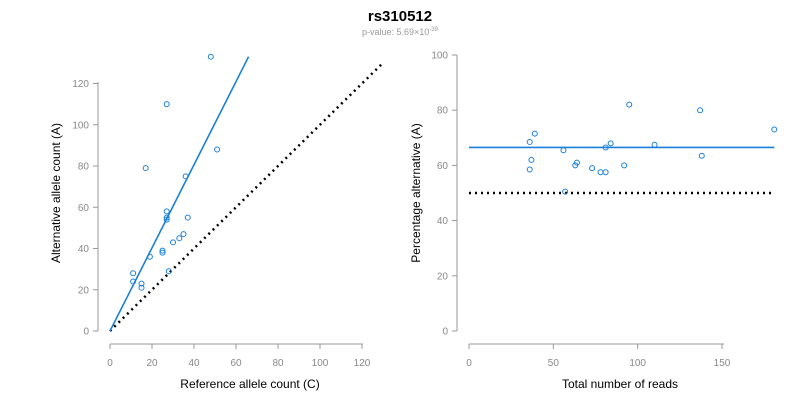 This screenshot has height=400, width=800. I want to click on left-x-tick-label: 20, so click(152, 363).